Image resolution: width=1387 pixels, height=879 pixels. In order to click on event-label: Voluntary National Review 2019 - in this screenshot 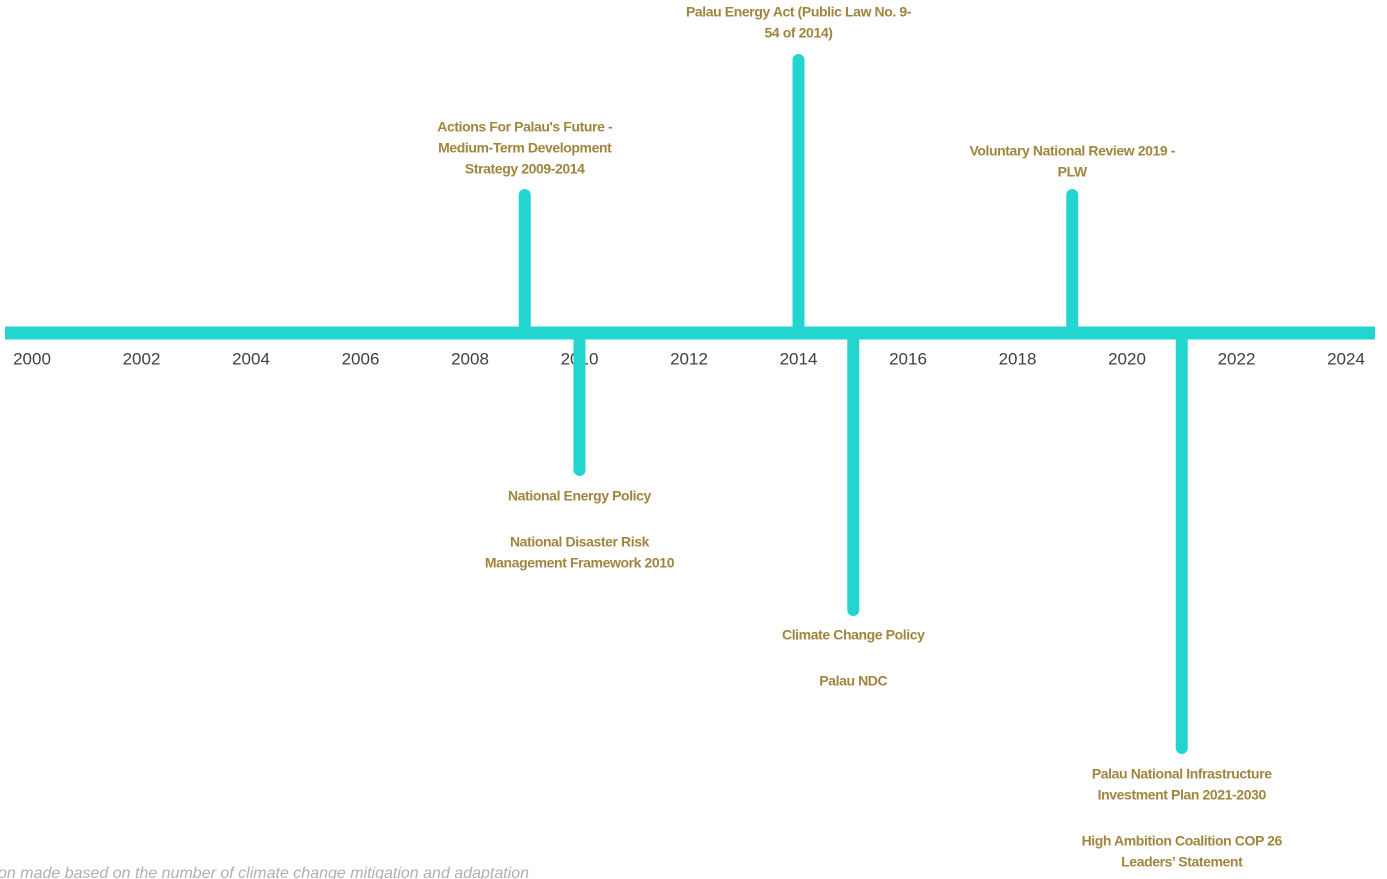, I will do `click(1072, 151)`.